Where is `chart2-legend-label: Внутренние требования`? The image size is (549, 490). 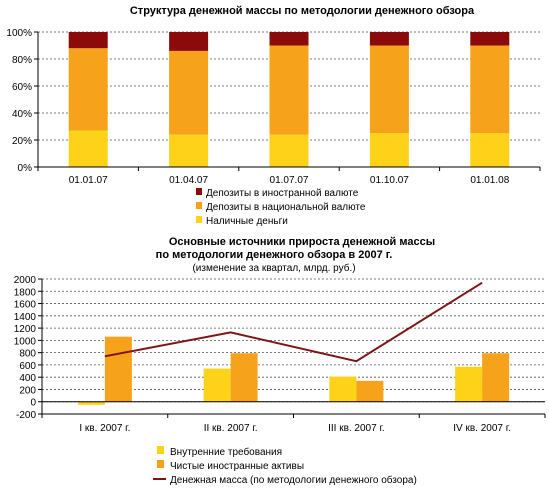 chart2-legend-label: Внутренние требования is located at coordinates (226, 452).